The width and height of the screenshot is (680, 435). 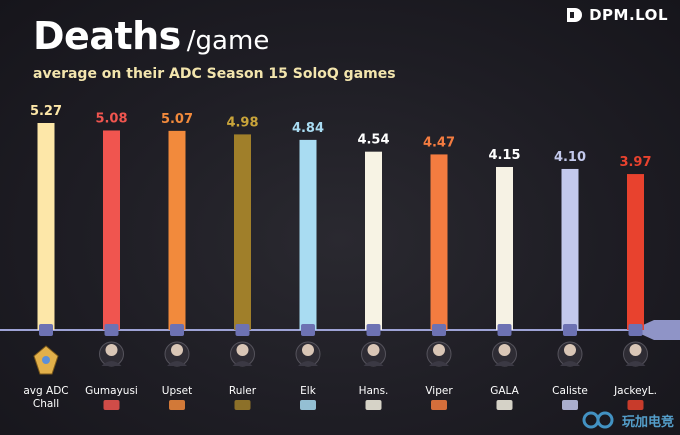 I want to click on ig-logo-icon, so click(x=504, y=405).